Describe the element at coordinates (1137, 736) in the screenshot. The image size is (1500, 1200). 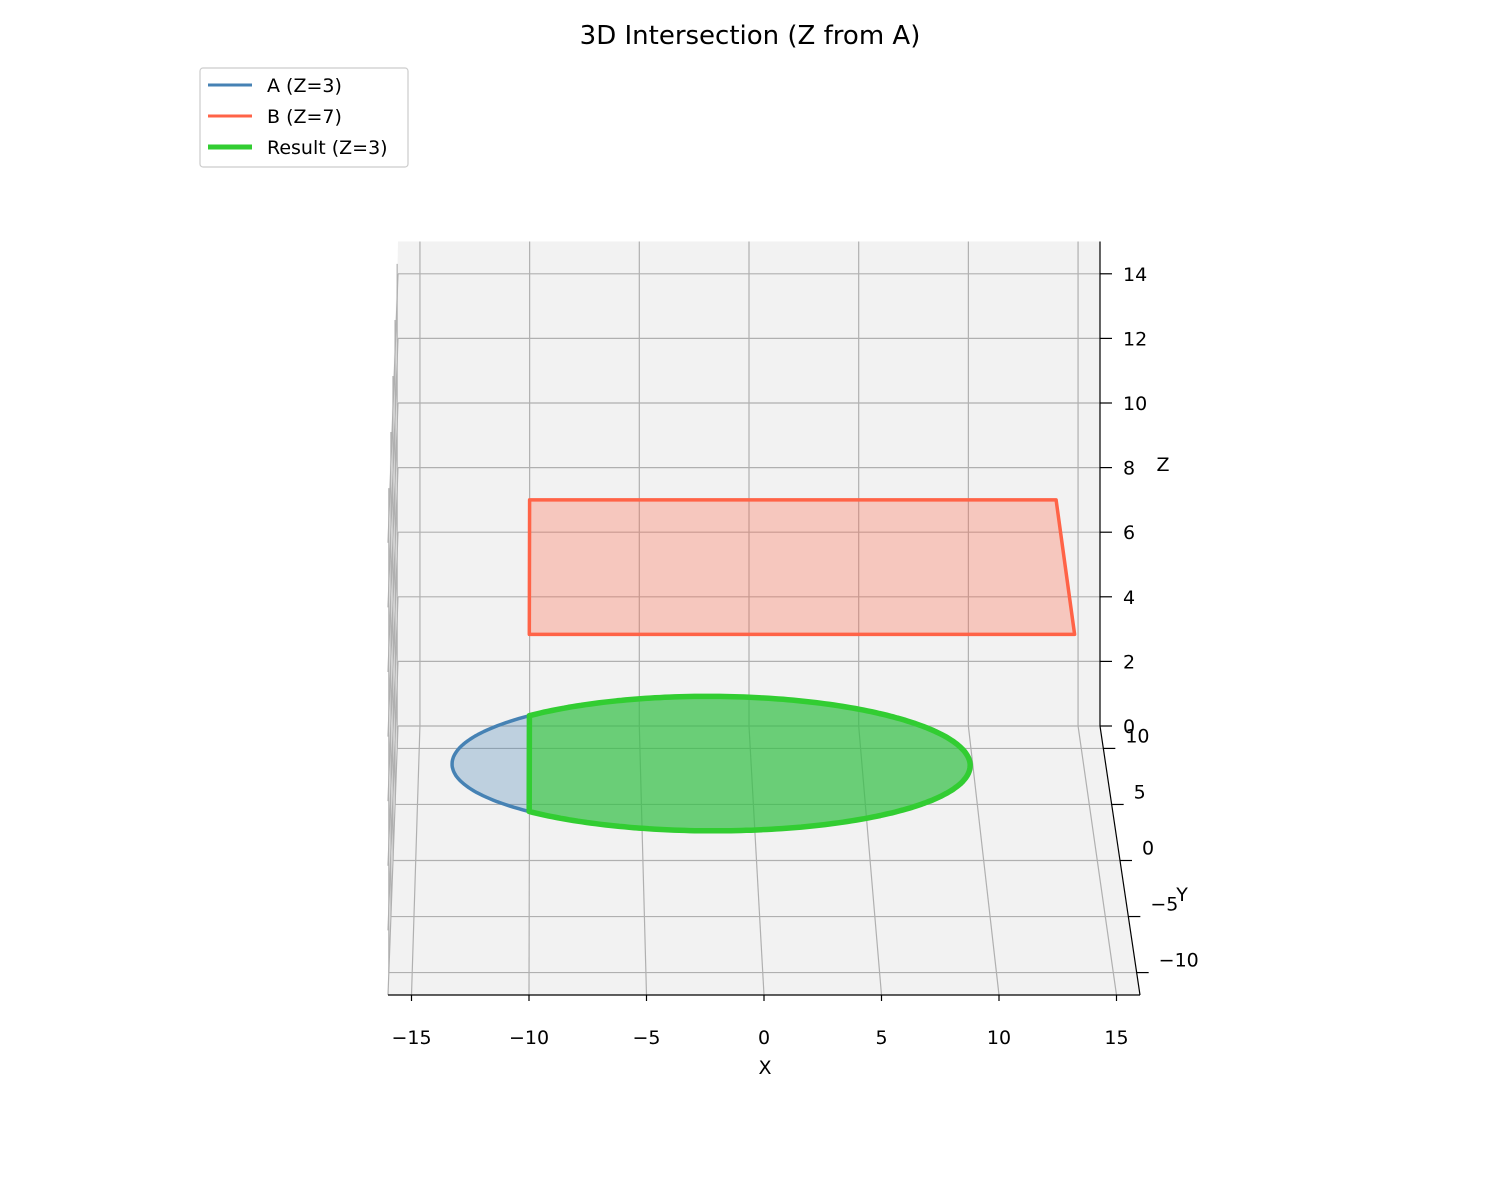
I see `y-tick-label: 10` at that location.